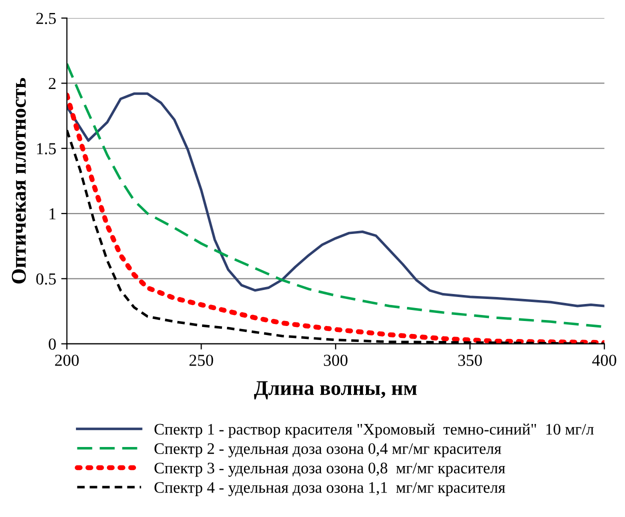 The height and width of the screenshot is (517, 625). What do you see at coordinates (330, 489) in the screenshot?
I see `legend-label: Спектр 4 - удельная доза озона 1,1 мг/мг красителя` at bounding box center [330, 489].